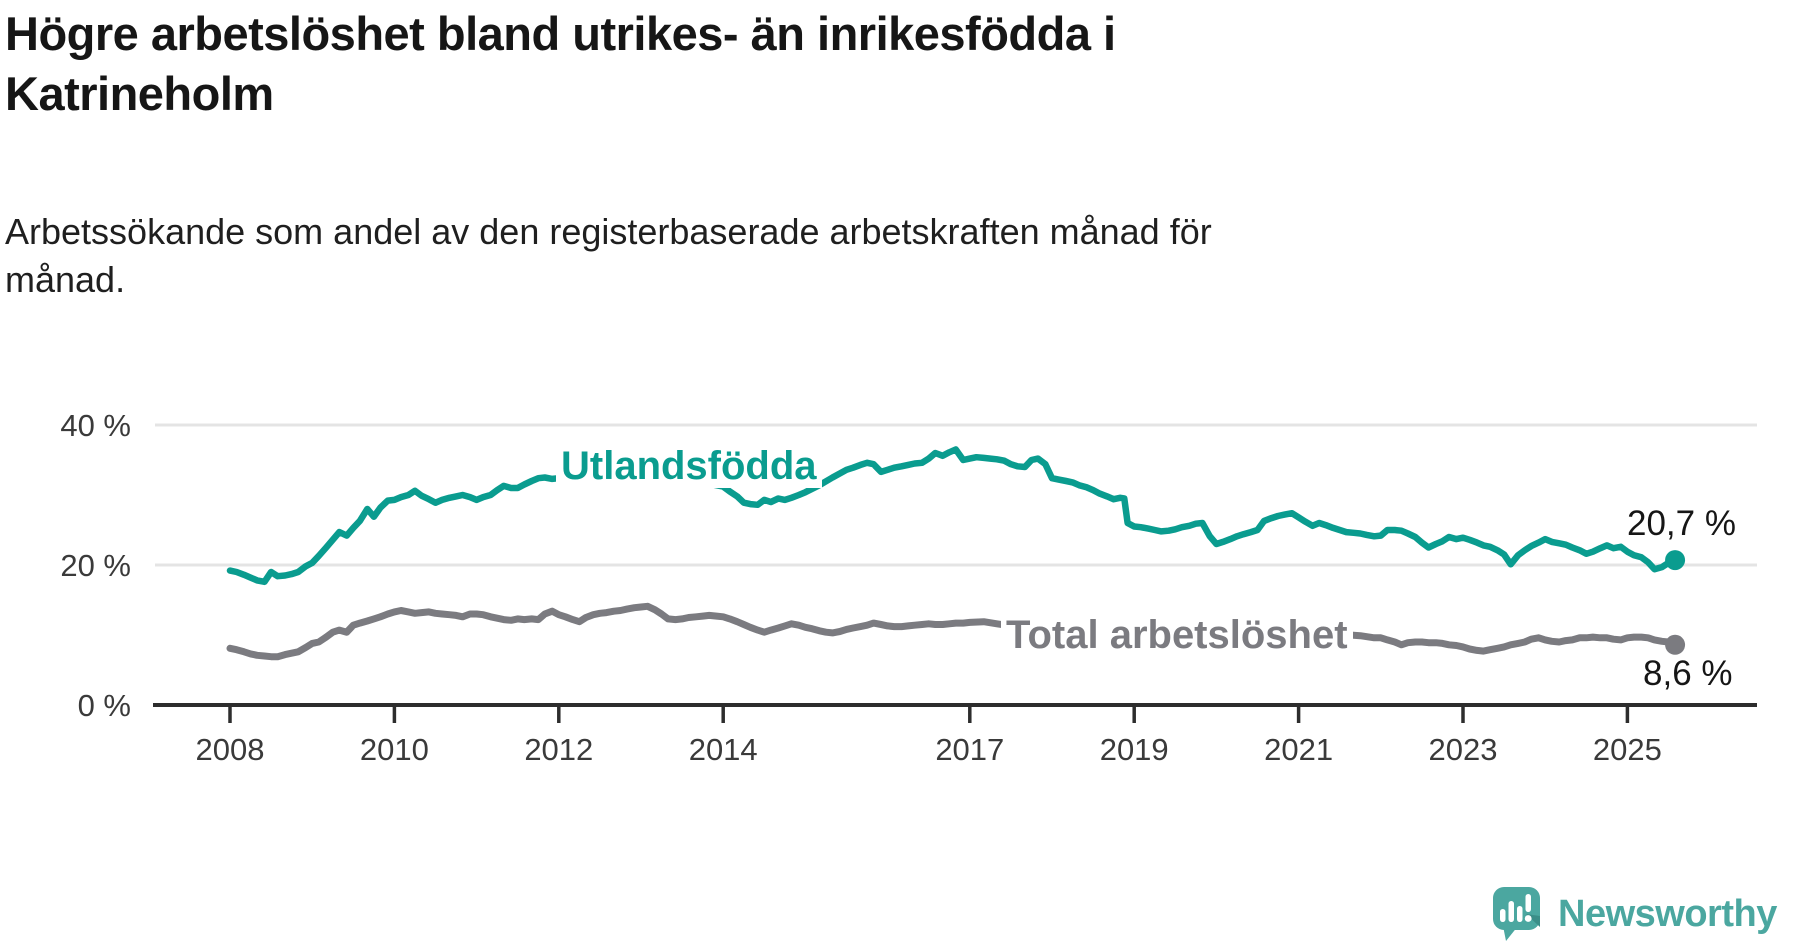  I want to click on end-dot-utlandsfodda, so click(1675, 560).